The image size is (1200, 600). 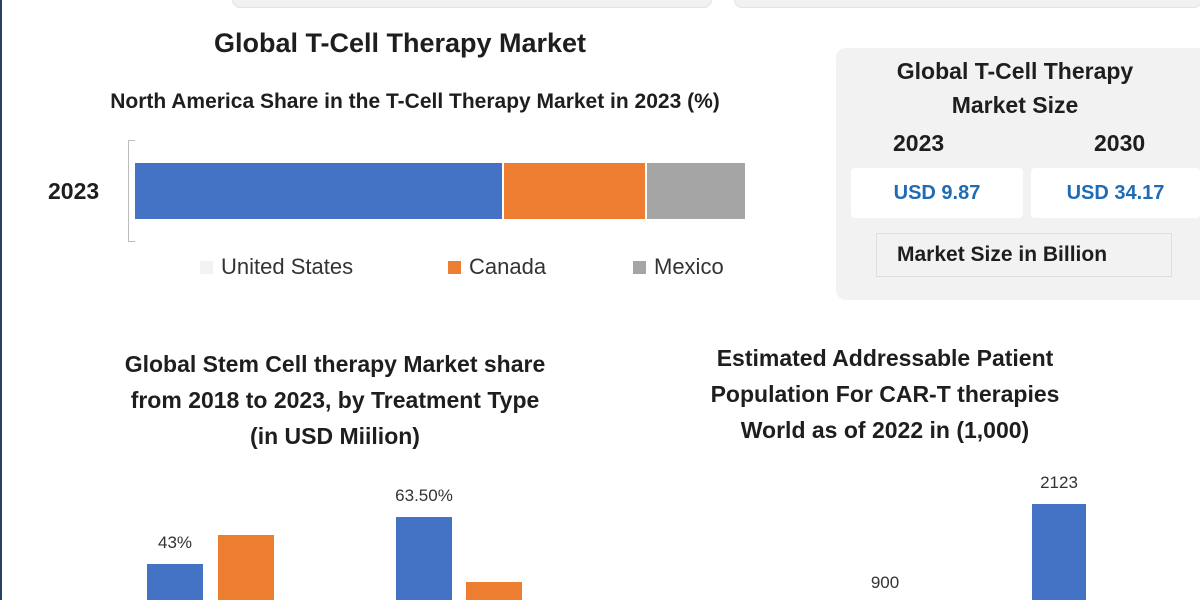 I want to click on legend-label-canada: Canada, so click(x=508, y=266).